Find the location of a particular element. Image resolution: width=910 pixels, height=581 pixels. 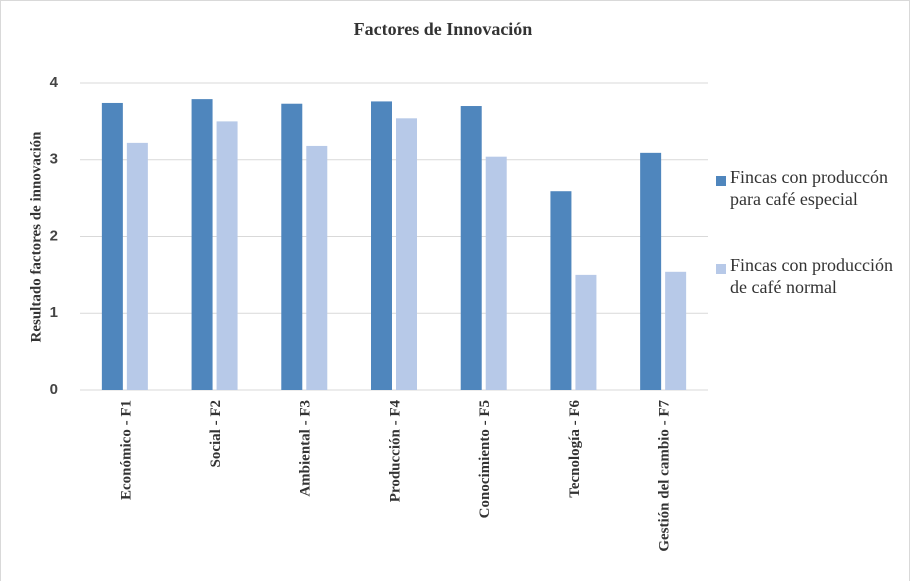

legend-label: Fincas con produccón para café especial is located at coordinates (809, 188).